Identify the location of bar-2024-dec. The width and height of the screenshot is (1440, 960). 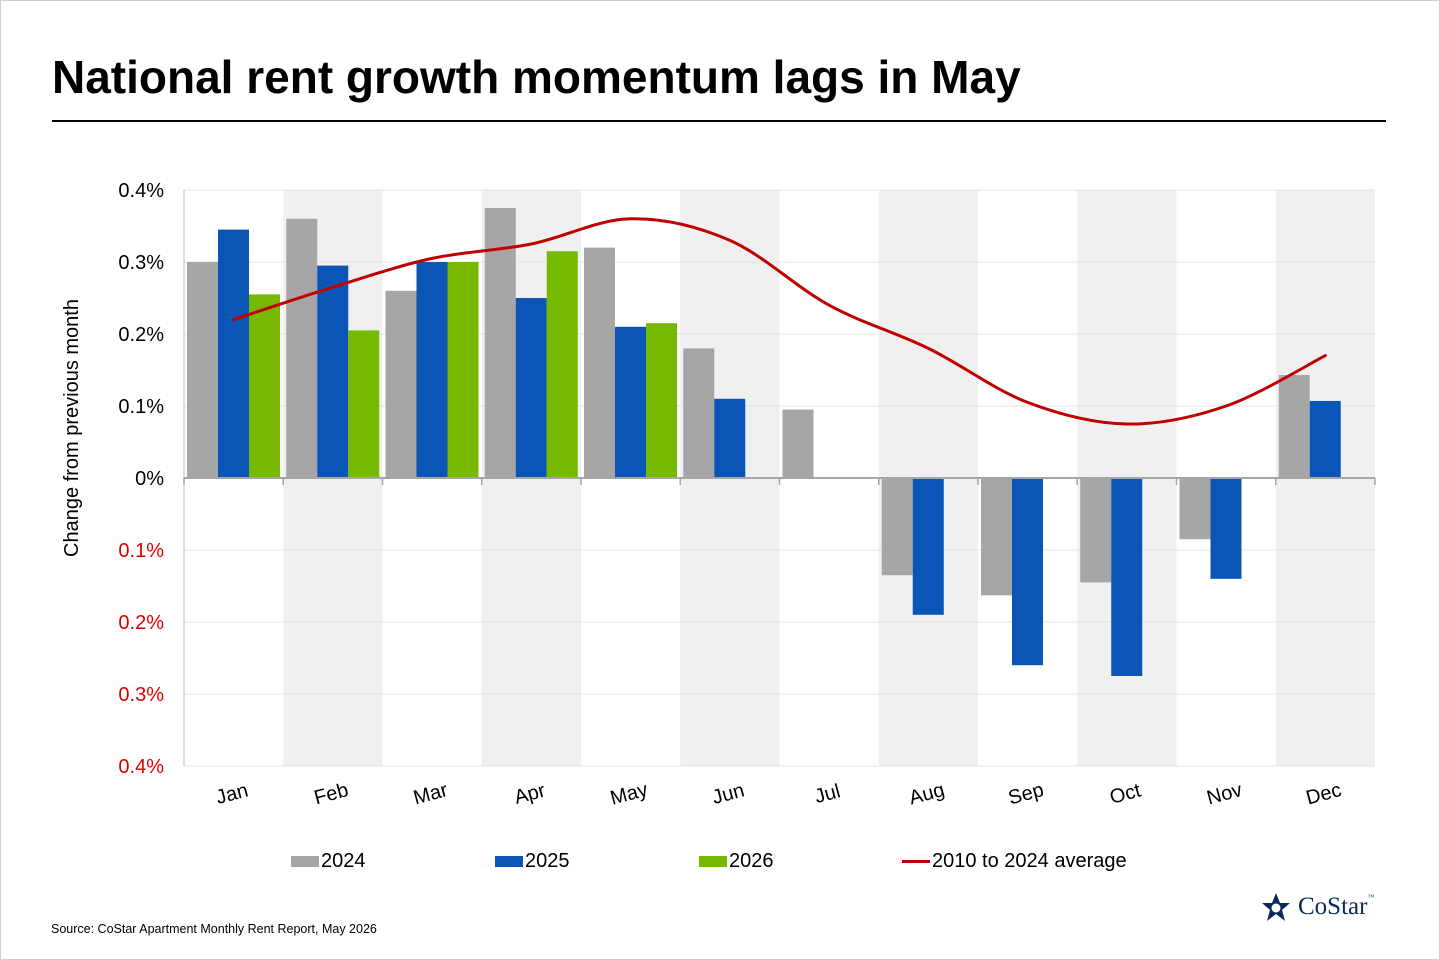
(1294, 426).